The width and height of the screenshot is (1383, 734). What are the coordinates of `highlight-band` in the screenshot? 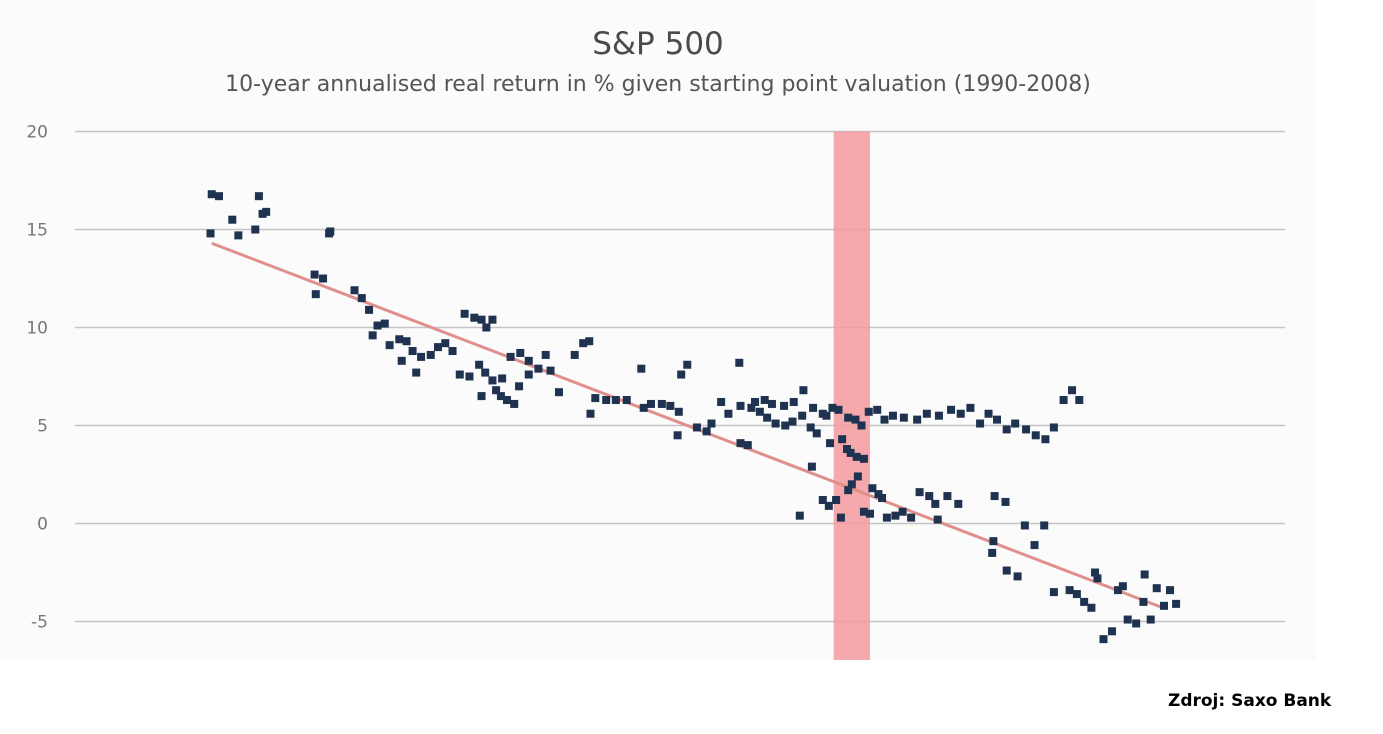 It's located at (851, 395).